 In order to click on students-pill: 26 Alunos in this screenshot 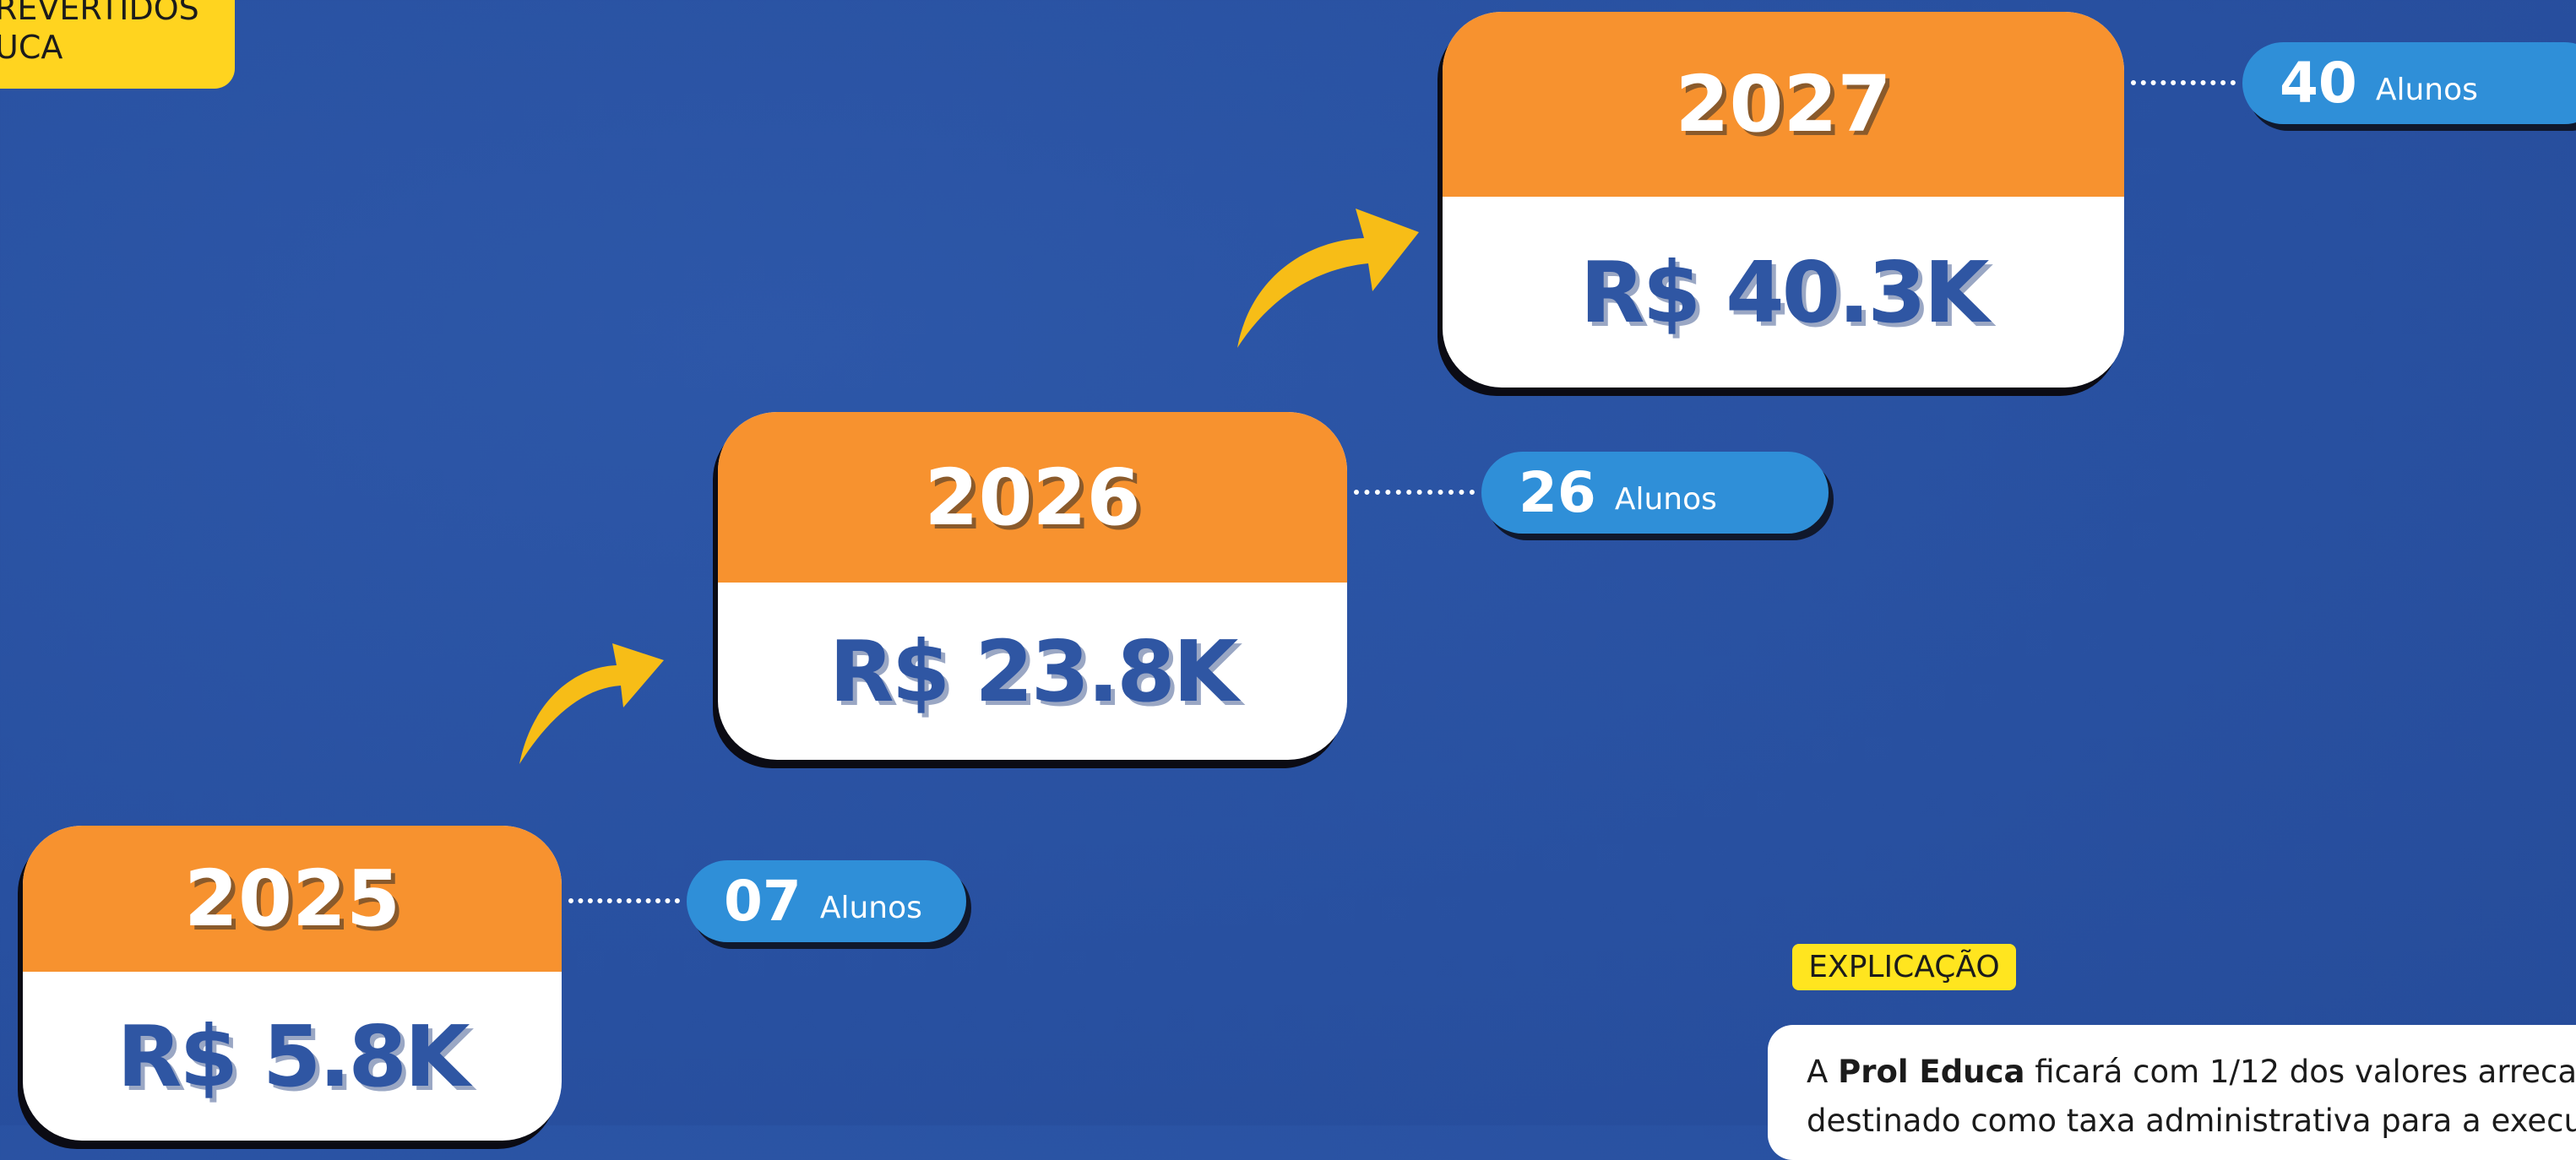, I will do `click(1655, 493)`.